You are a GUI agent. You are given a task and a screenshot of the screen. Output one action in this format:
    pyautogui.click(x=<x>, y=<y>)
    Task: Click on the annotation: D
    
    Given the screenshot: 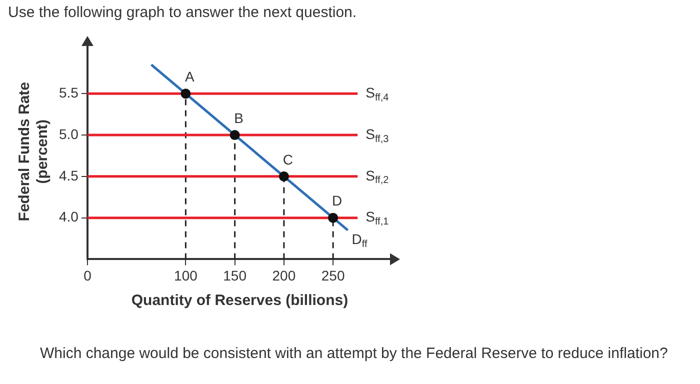 What is the action you would take?
    pyautogui.click(x=337, y=200)
    